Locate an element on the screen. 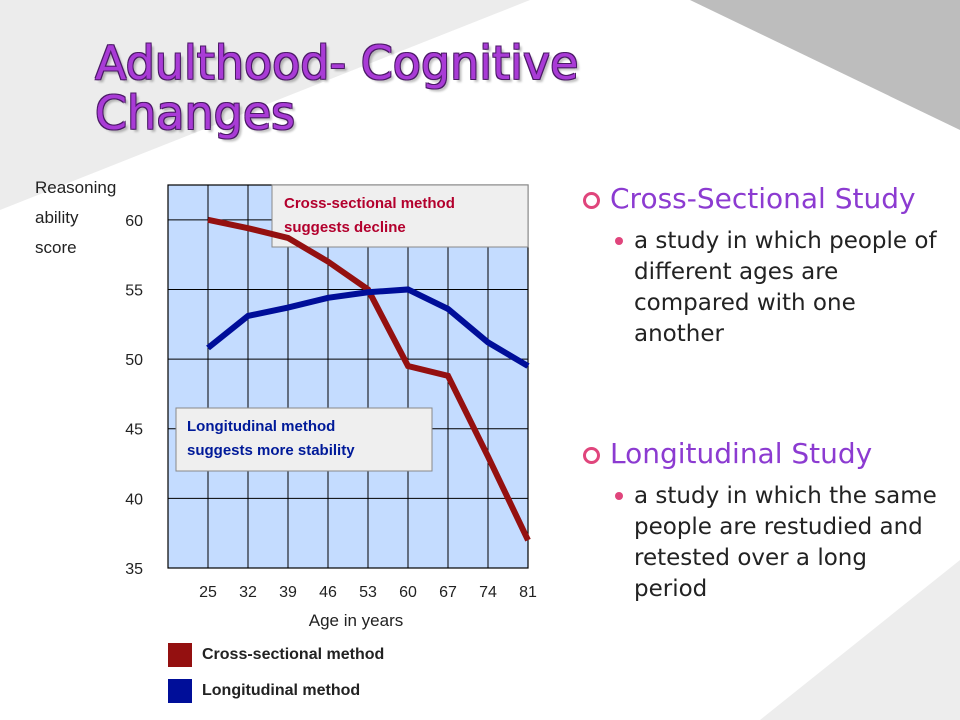 This screenshot has width=960, height=720. legend-item-longitudinal: Longitudinal method is located at coordinates (264, 691).